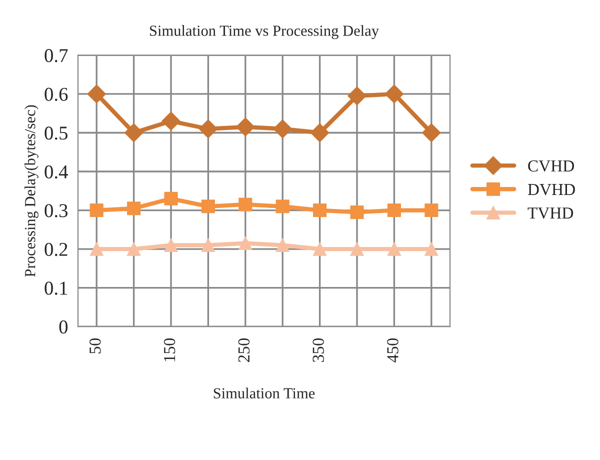 Image resolution: width=600 pixels, height=460 pixels. What do you see at coordinates (56, 211) in the screenshot?
I see `y-tick-label: 0.3` at bounding box center [56, 211].